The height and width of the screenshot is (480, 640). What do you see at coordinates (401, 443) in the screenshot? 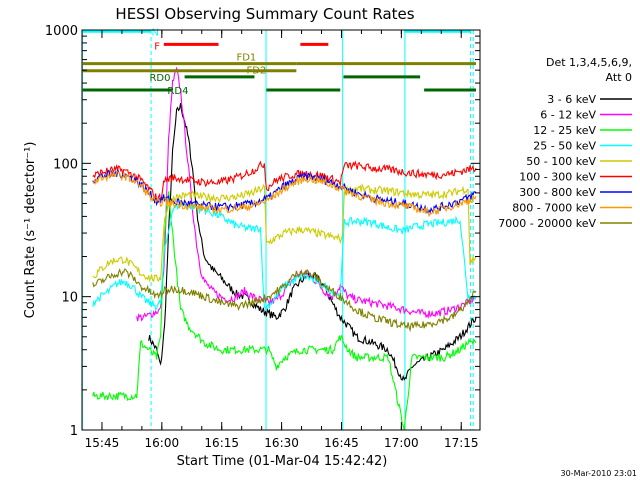
I see `x-tick-label-5: 17:00` at bounding box center [401, 443].